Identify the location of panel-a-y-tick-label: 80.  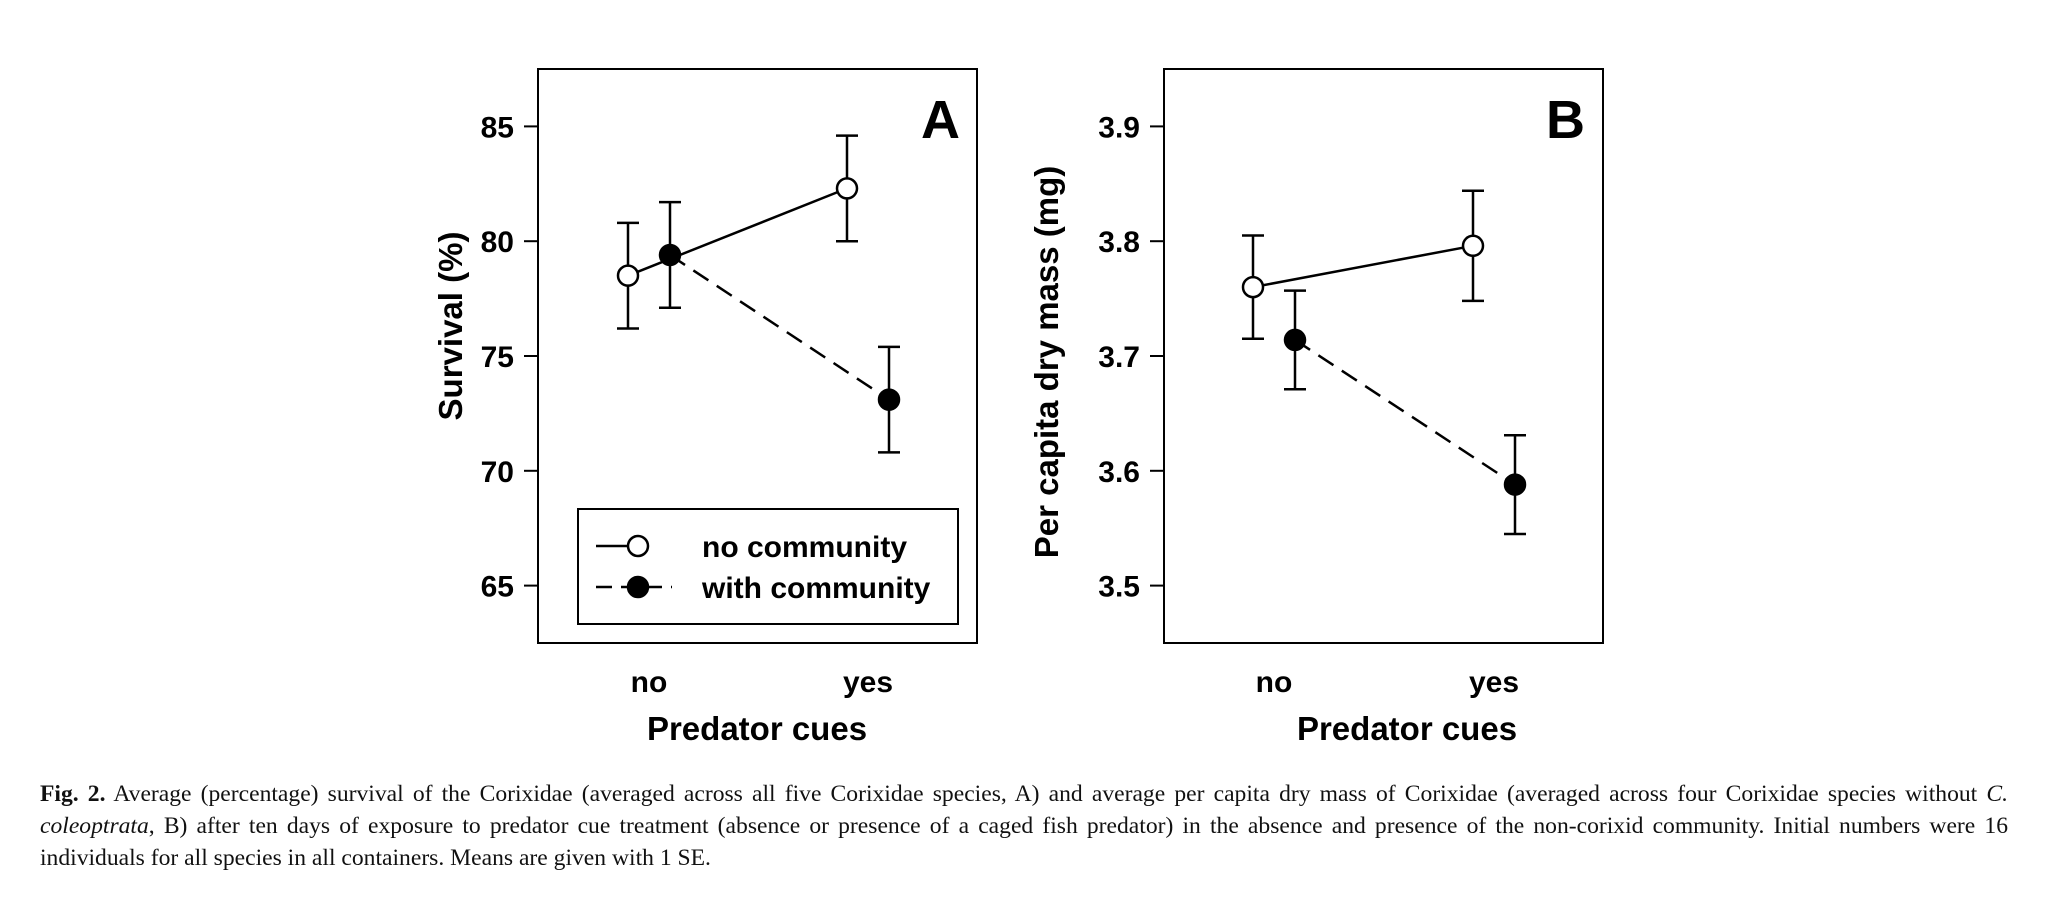
(497, 242).